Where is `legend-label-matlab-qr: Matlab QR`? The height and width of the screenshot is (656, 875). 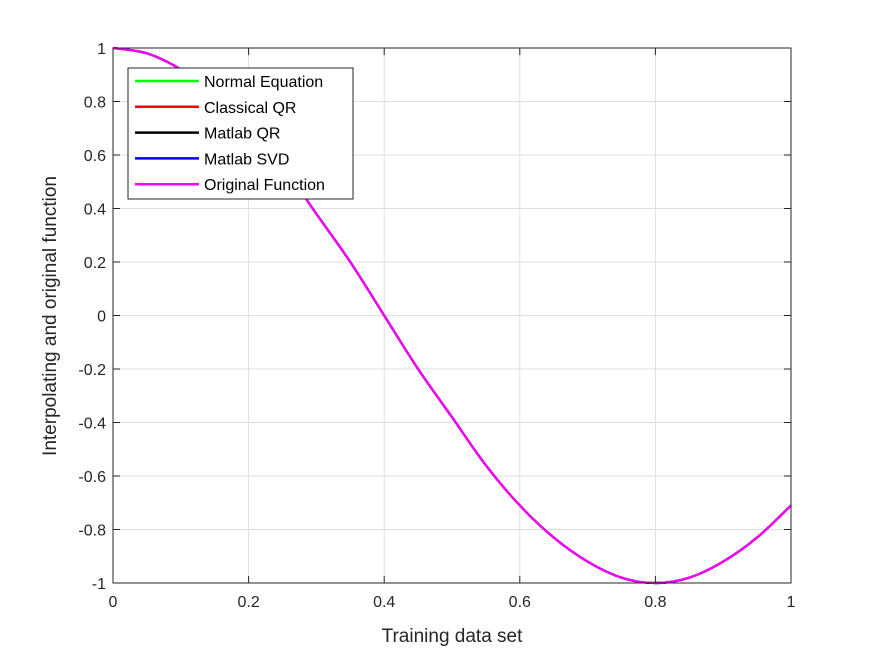
legend-label-matlab-qr: Matlab QR is located at coordinates (242, 134).